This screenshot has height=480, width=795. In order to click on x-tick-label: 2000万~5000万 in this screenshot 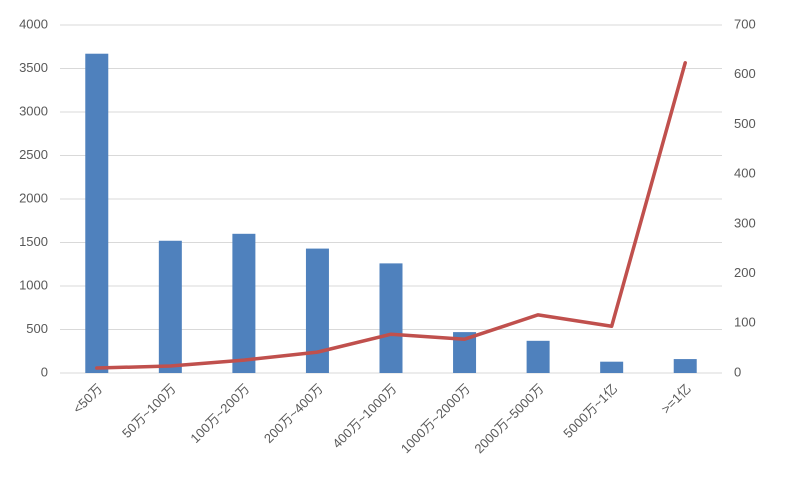, I will do `click(508, 418)`.